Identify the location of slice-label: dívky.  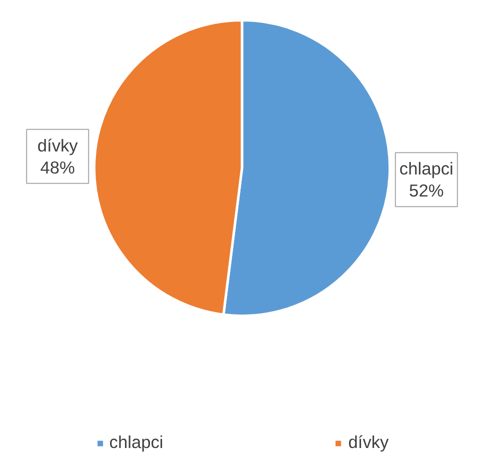
(57, 145).